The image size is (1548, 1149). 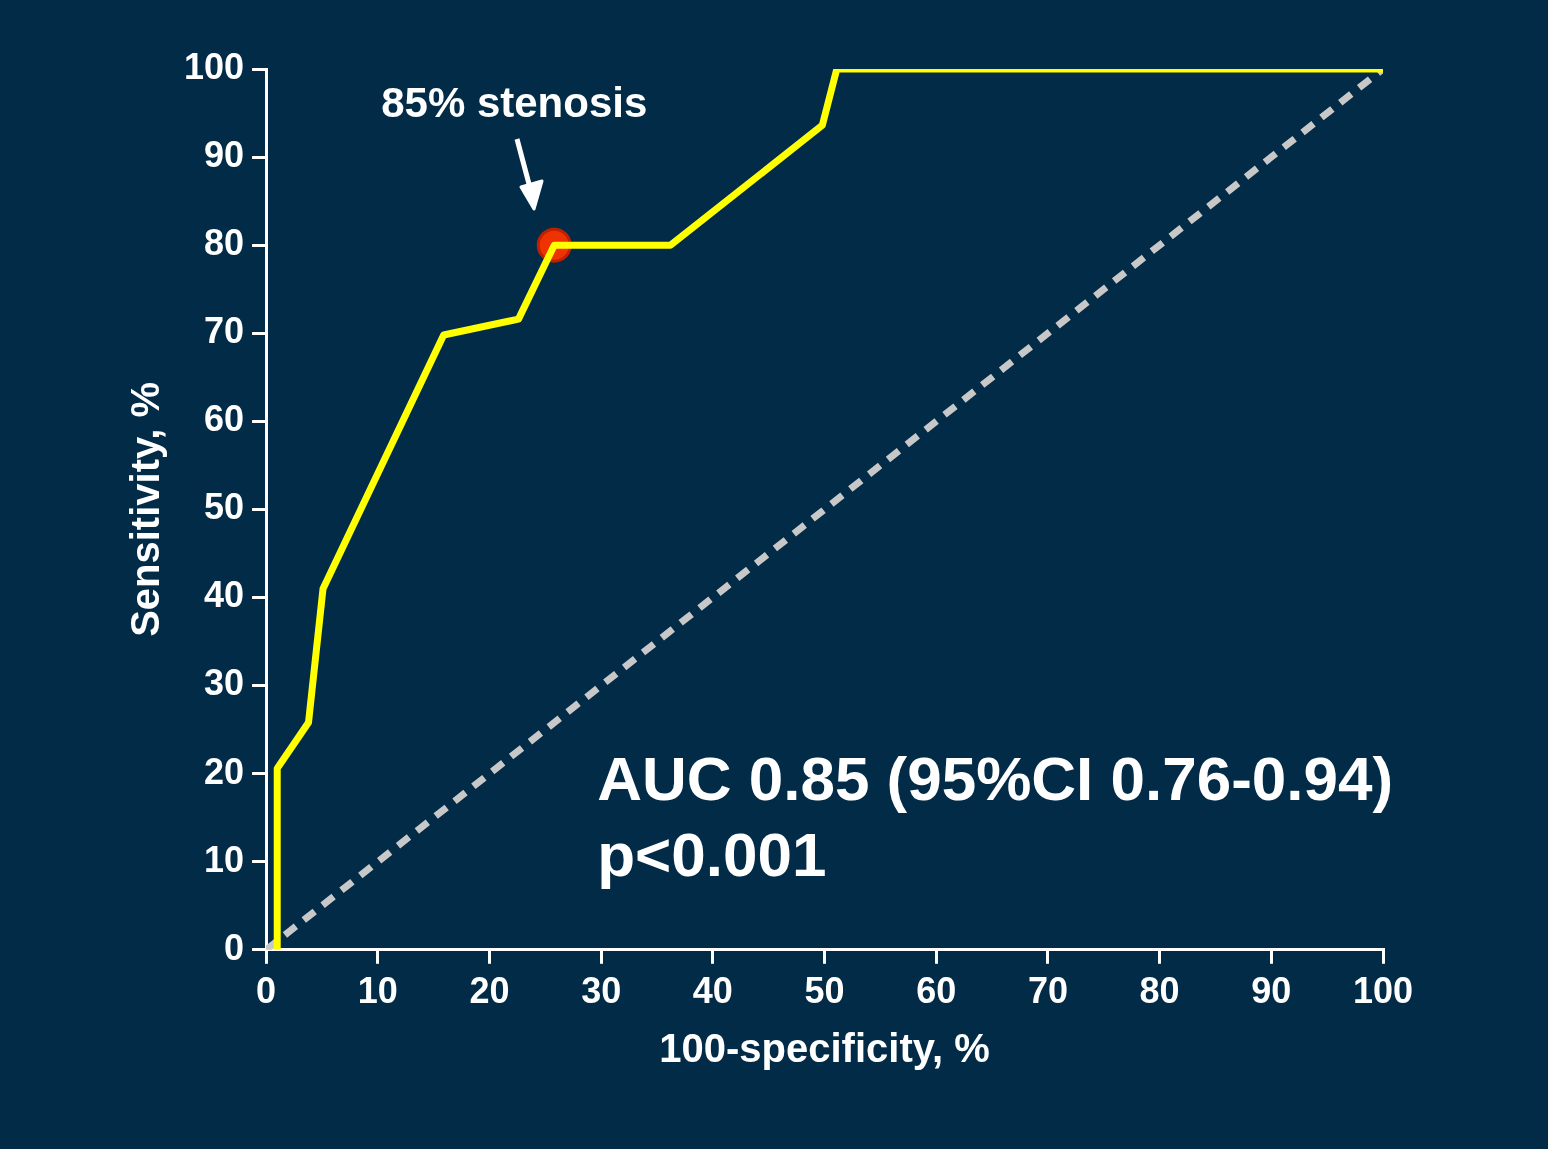 What do you see at coordinates (712, 855) in the screenshot?
I see `annotation: p<0.001` at bounding box center [712, 855].